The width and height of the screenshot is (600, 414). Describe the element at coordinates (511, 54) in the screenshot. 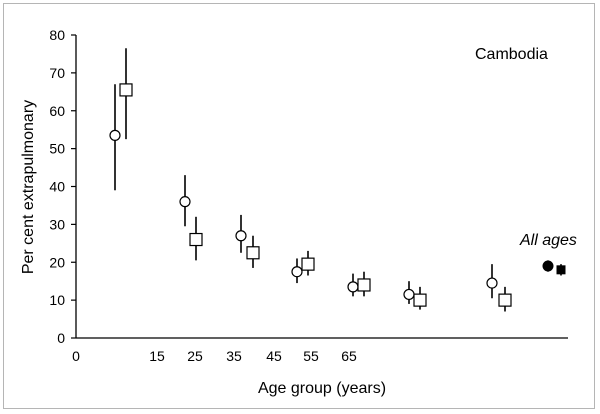

I see `country-annotation: Cambodia` at that location.